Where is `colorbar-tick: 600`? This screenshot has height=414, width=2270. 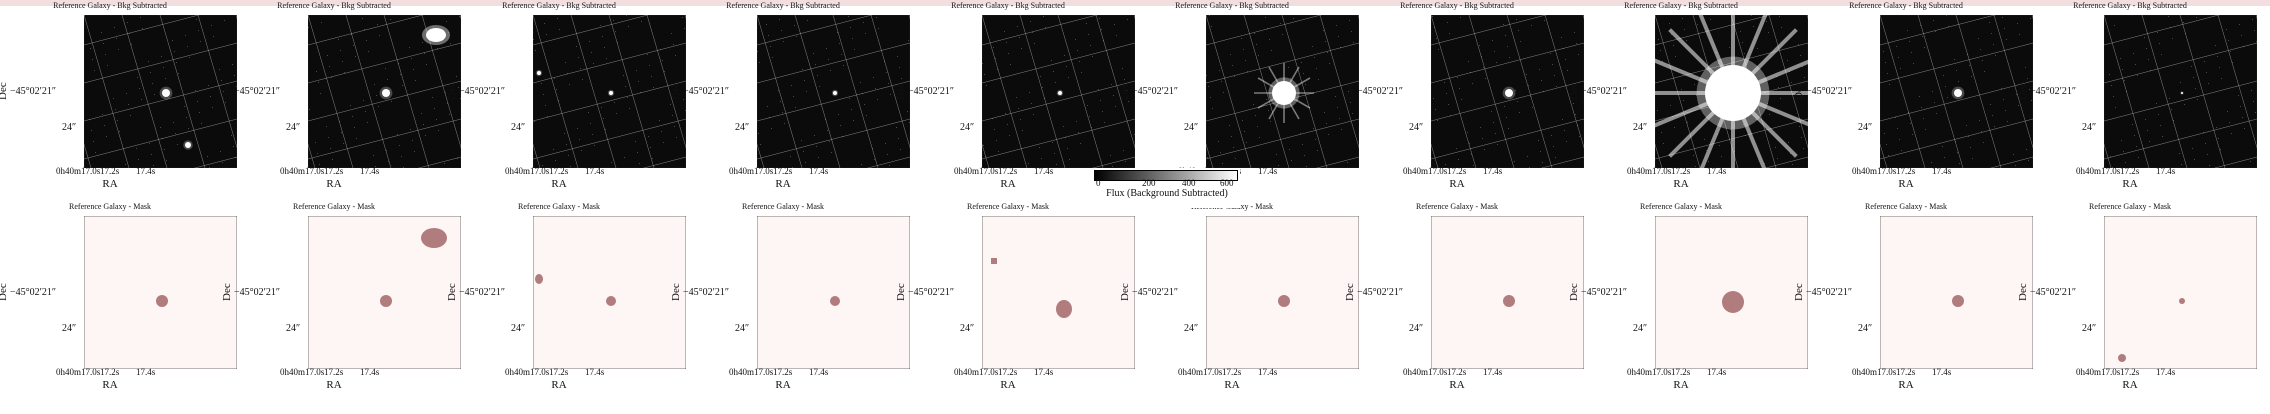 colorbar-tick: 600 is located at coordinates (1227, 183).